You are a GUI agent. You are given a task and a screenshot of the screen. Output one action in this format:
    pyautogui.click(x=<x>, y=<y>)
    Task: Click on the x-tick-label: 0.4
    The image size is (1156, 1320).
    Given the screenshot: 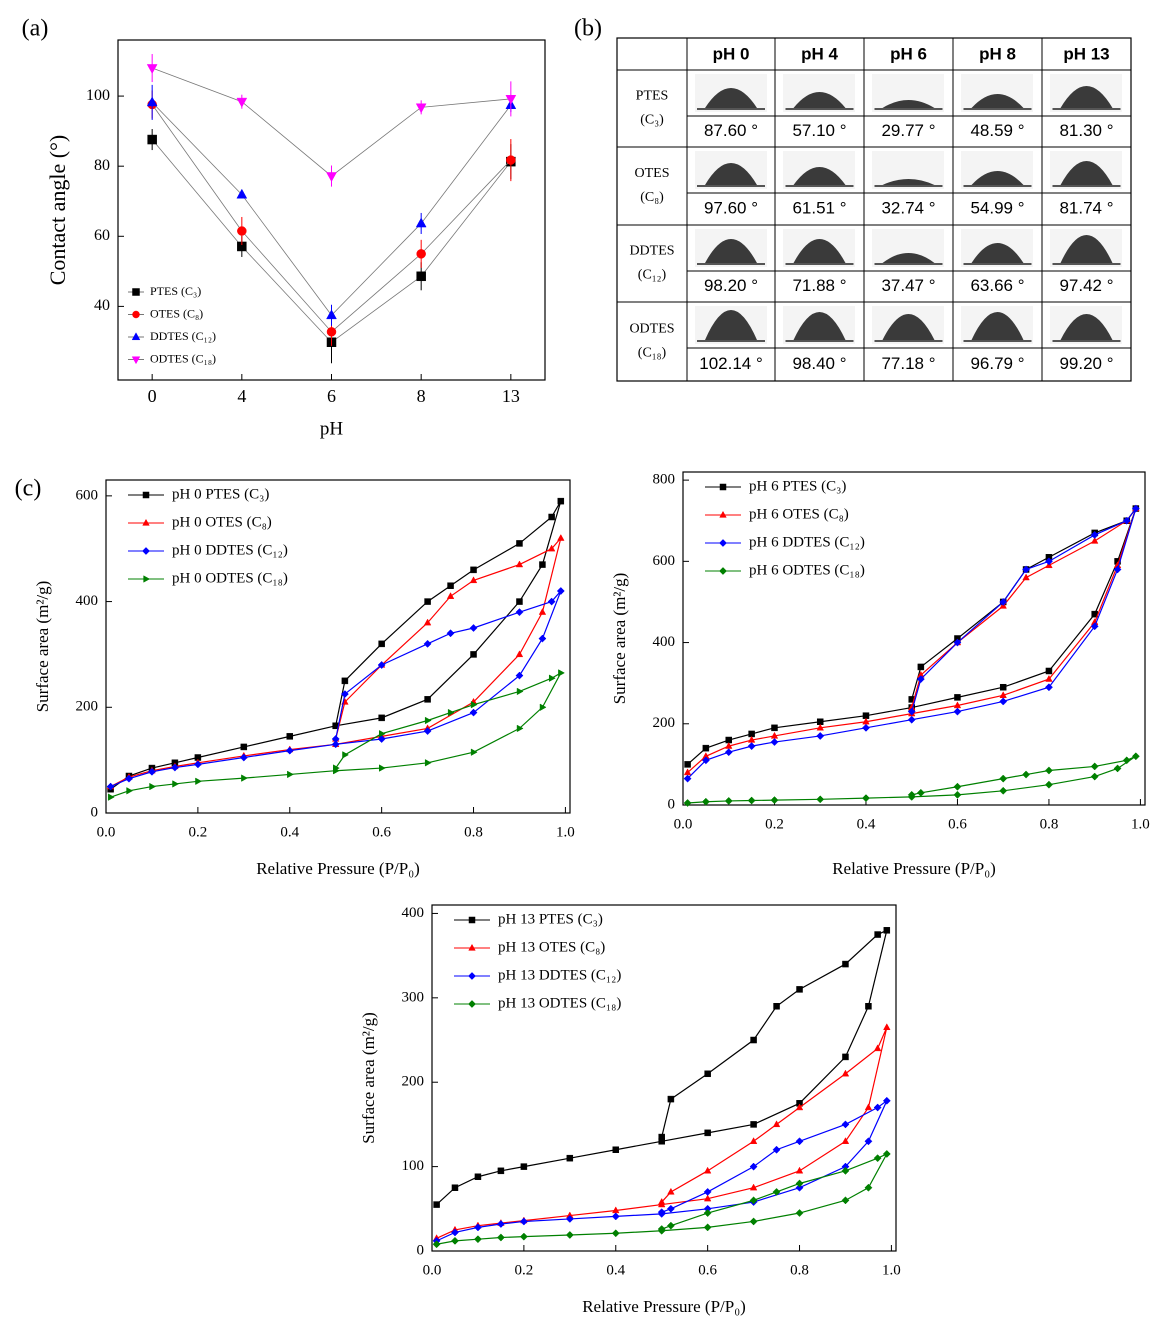 What is the action you would take?
    pyautogui.click(x=615, y=1270)
    